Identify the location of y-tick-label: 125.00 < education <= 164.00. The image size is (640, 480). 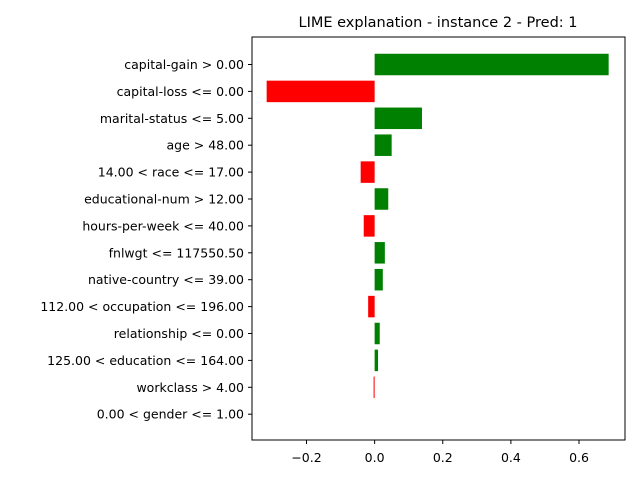
(145, 360).